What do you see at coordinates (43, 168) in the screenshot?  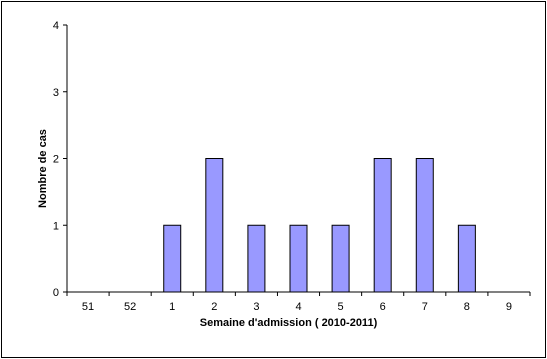 I see `y-axis-title: Nombre de cas` at bounding box center [43, 168].